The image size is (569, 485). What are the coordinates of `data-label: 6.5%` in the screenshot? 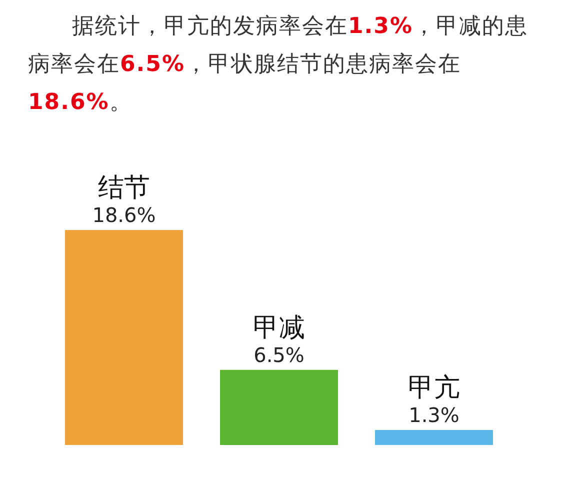 It's located at (279, 354).